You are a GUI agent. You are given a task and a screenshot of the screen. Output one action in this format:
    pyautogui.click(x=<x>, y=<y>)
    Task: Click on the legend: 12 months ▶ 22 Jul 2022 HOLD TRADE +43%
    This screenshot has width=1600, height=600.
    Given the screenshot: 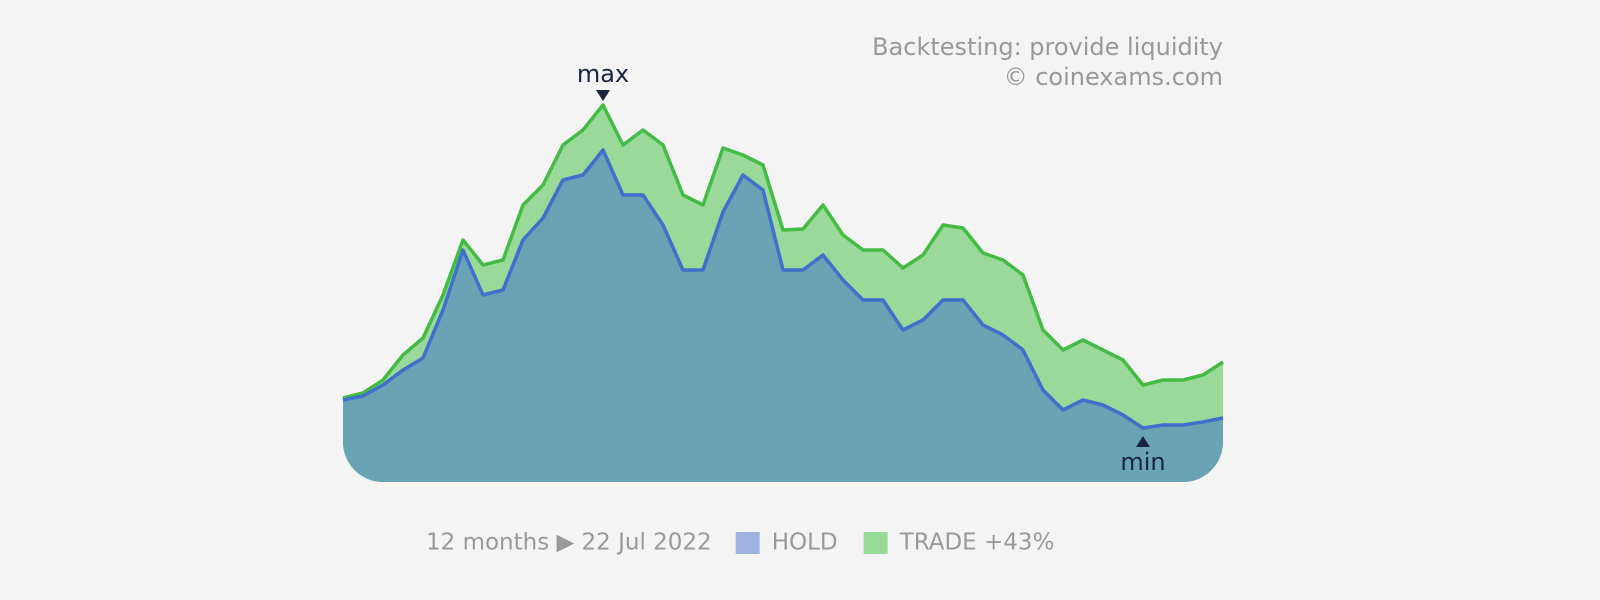 What is the action you would take?
    pyautogui.click(x=740, y=543)
    